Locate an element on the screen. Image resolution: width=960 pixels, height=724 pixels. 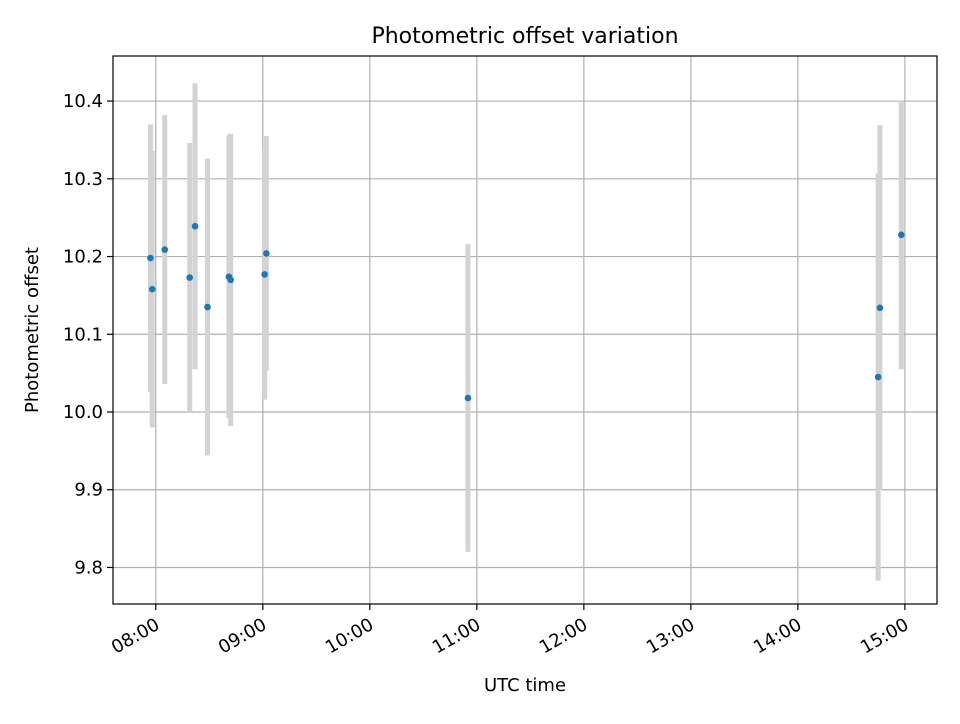
y-axis-label: Photometric offset is located at coordinates (32, 330).